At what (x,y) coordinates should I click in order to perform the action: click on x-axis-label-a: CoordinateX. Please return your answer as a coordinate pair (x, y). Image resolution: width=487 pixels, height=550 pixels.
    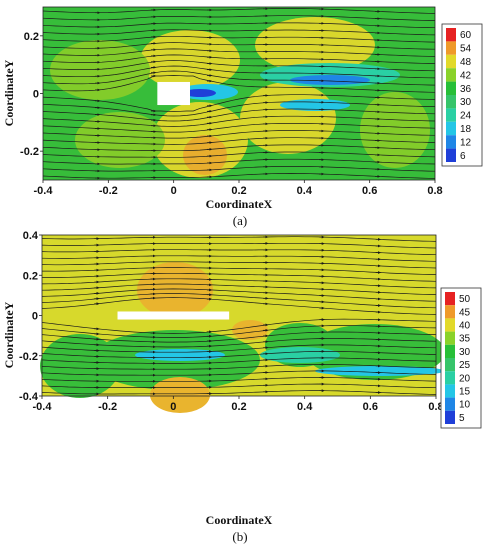
    Looking at the image, I should click on (239, 204).